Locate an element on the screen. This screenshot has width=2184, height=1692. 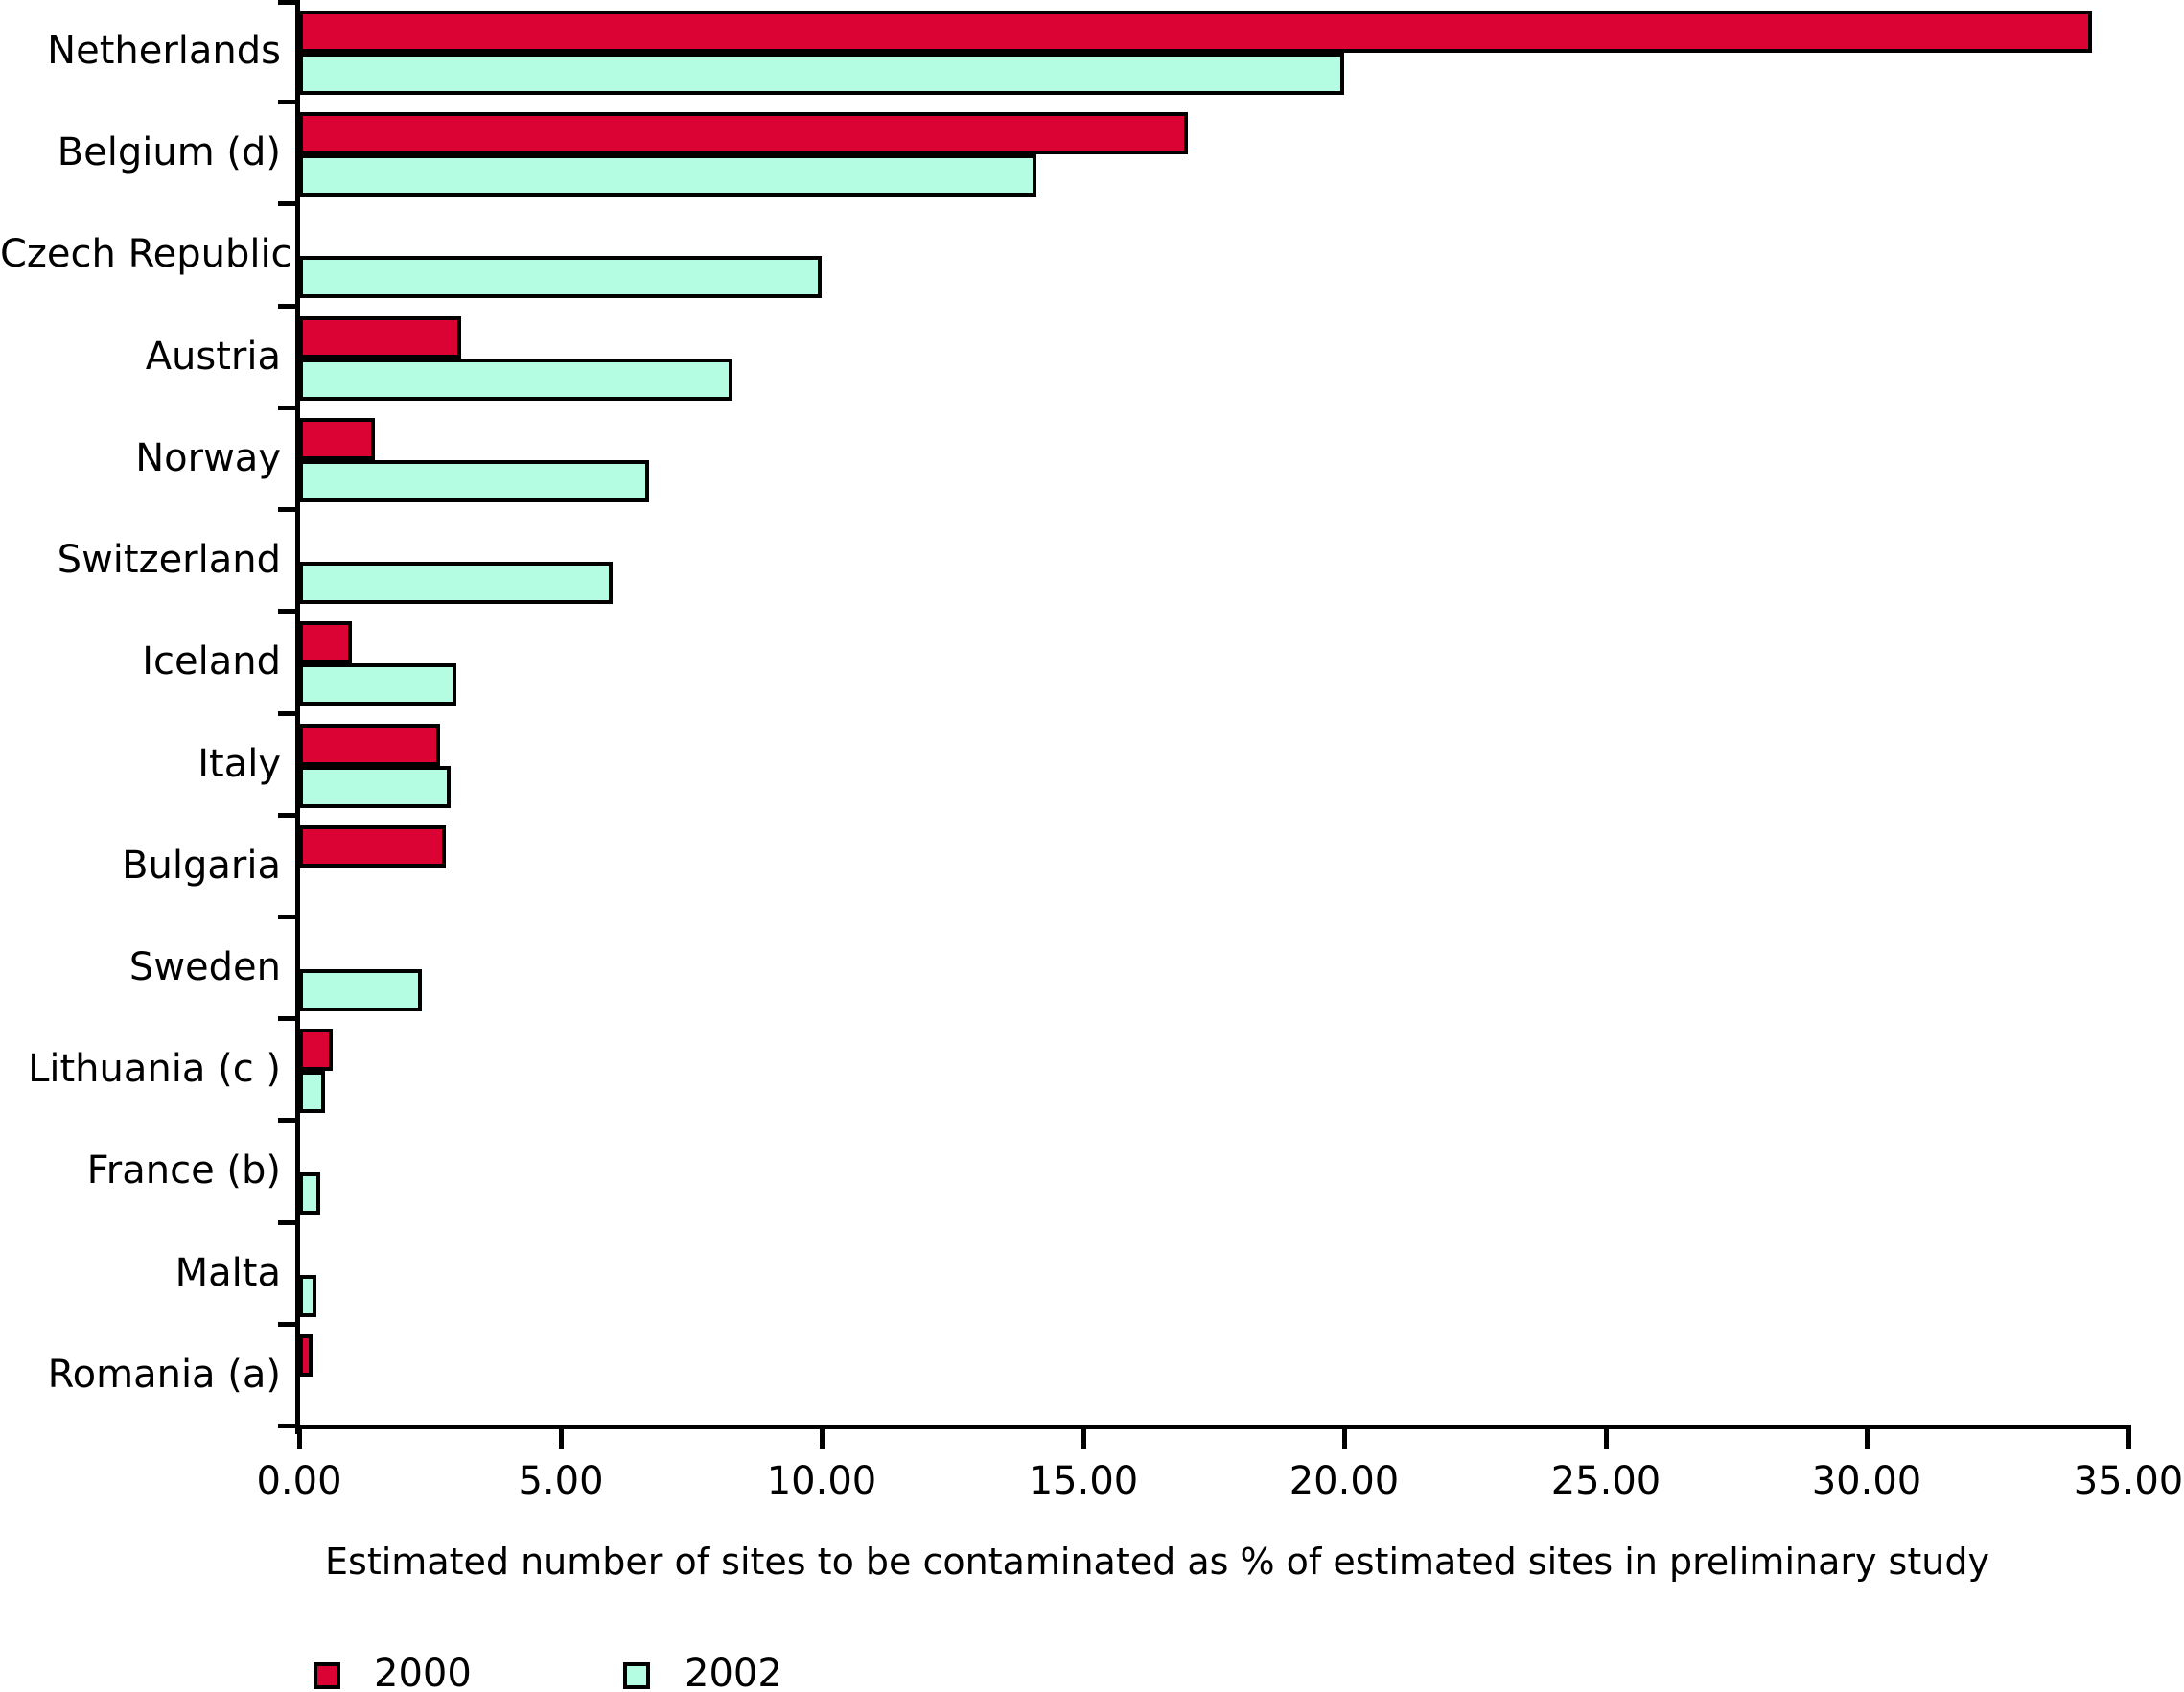
bar-2000-belgium-d is located at coordinates (744, 133).